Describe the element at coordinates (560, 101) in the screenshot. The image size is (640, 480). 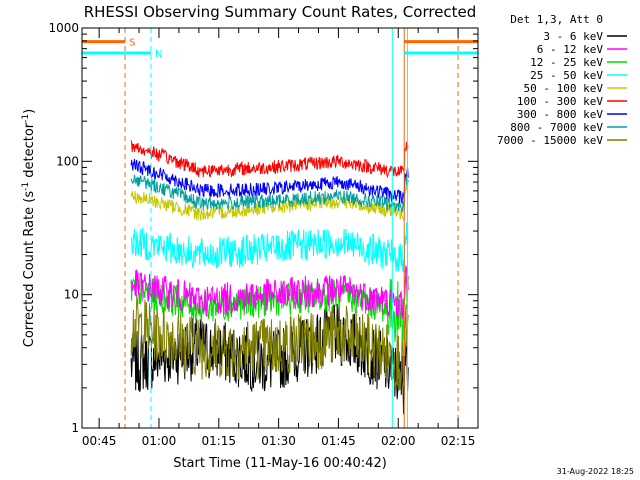
I see `legend-label: 100 - 300 keV` at that location.